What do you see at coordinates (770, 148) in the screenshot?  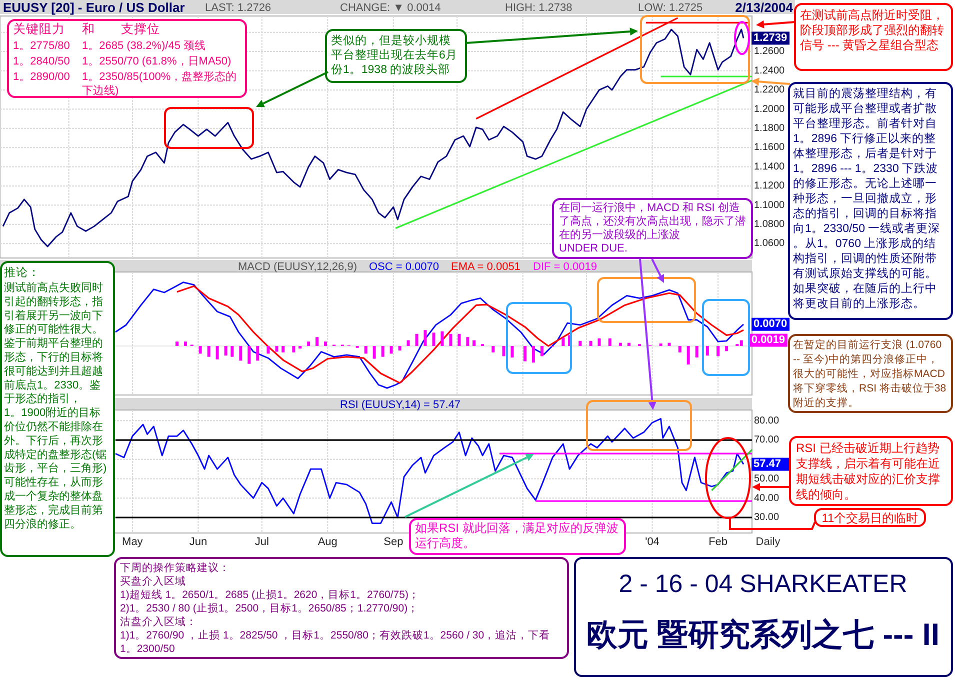 I see `y-tick-label: 1.1600` at bounding box center [770, 148].